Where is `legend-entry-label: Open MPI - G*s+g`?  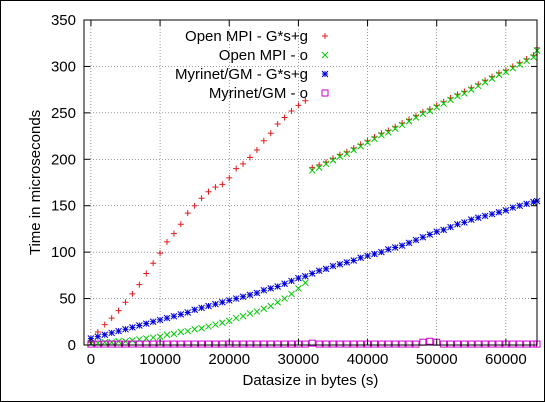
legend-entry-label: Open MPI - G*s+g is located at coordinates (246, 36).